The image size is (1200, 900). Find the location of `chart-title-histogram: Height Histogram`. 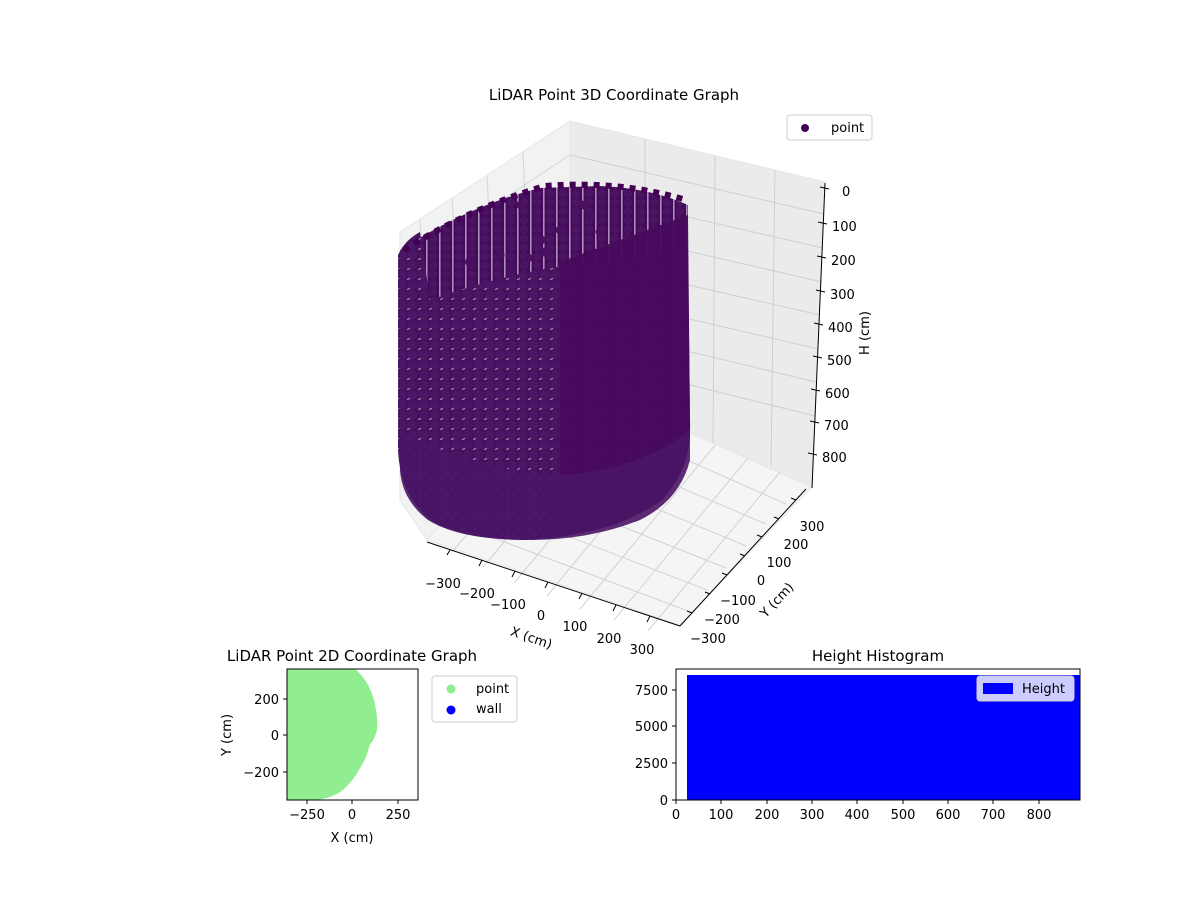

chart-title-histogram: Height Histogram is located at coordinates (878, 656).